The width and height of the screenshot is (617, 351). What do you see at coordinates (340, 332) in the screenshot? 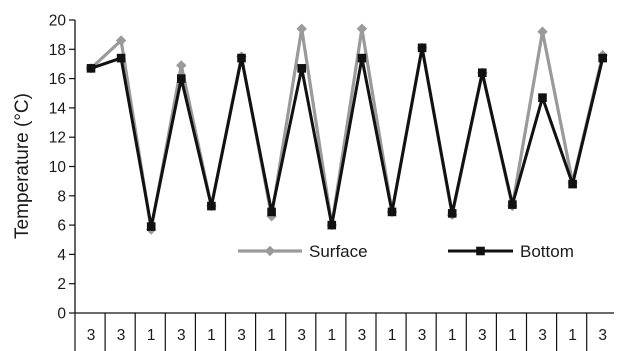
I see `x-categories: 3 3 1 3 1 3 1 3 1 3 1 3 1 3 1 3 1 3` at bounding box center [340, 332].